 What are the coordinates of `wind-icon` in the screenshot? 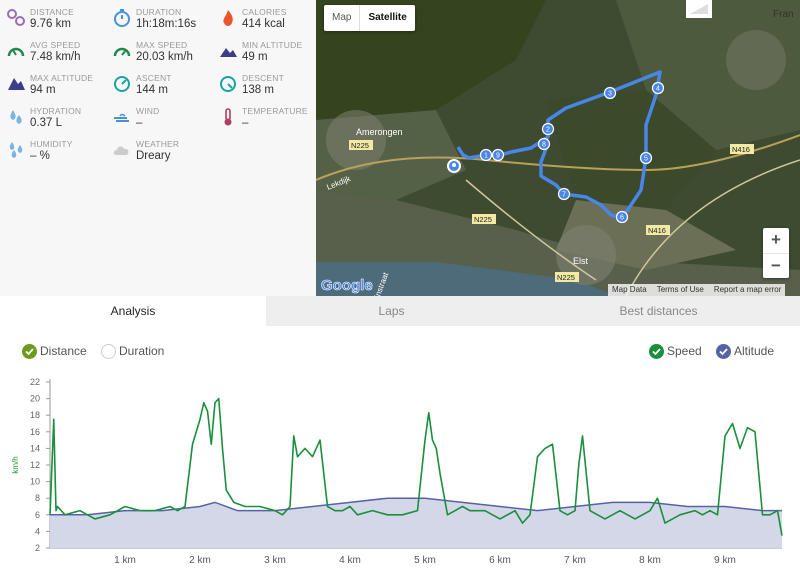 It's located at (122, 117).